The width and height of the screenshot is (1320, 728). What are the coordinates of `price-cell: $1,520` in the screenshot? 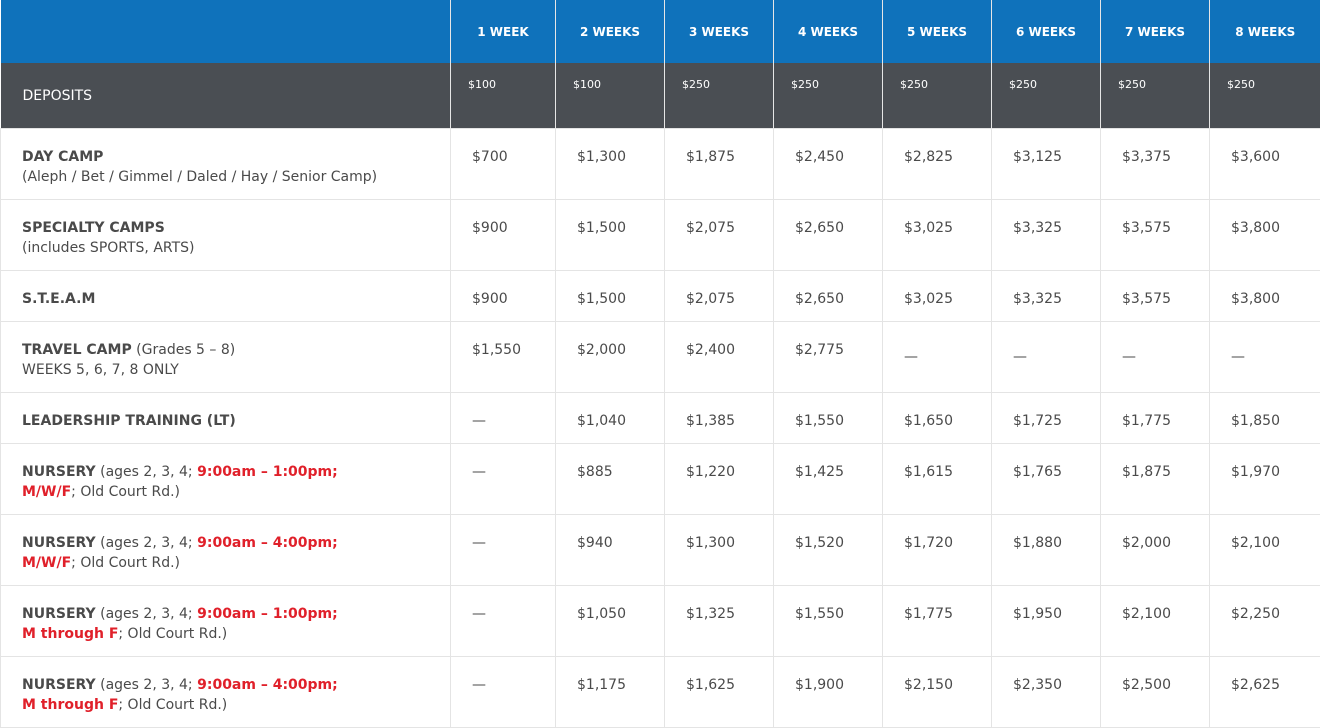 It's located at (828, 550).